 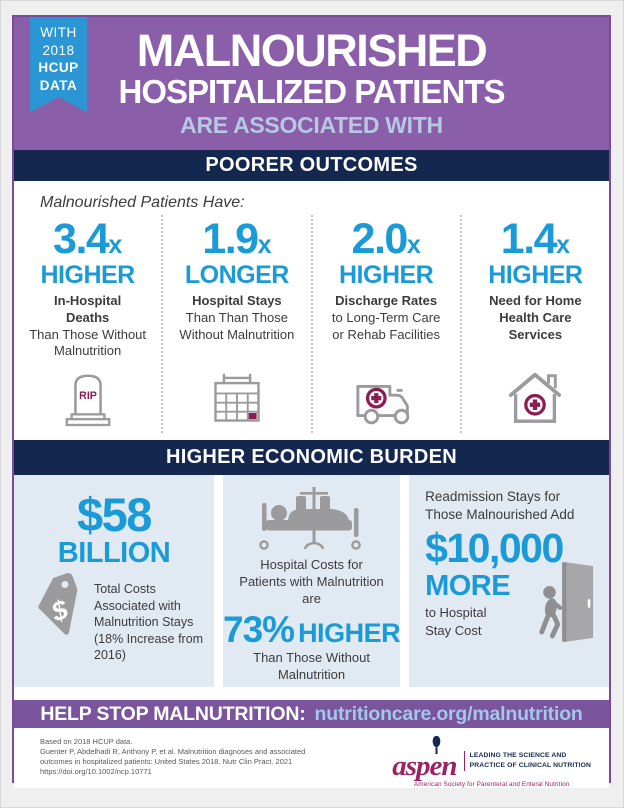 What do you see at coordinates (436, 745) in the screenshot?
I see `feeding-tube-icon` at bounding box center [436, 745].